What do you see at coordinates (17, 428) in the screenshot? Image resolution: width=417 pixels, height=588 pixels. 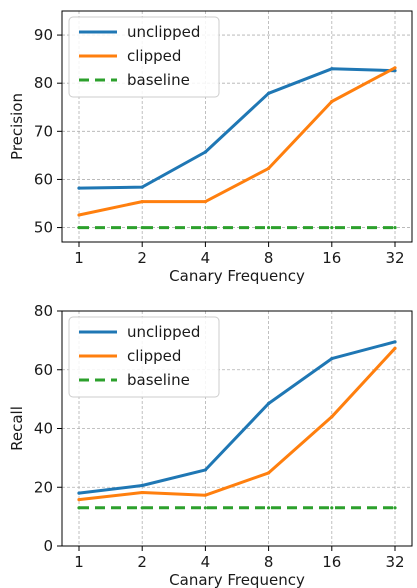 I see `y-axis-label: Recall` at bounding box center [17, 428].